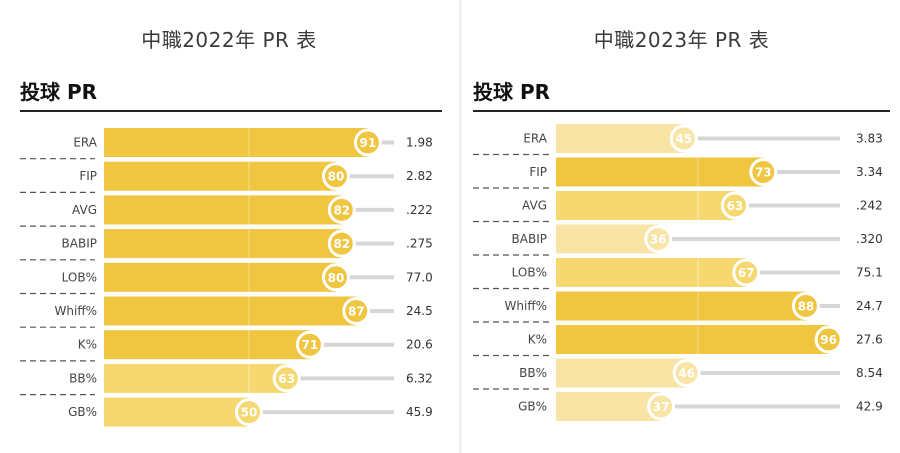 The height and width of the screenshot is (453, 900). I want to click on stat-value: 42.9, so click(869, 407).